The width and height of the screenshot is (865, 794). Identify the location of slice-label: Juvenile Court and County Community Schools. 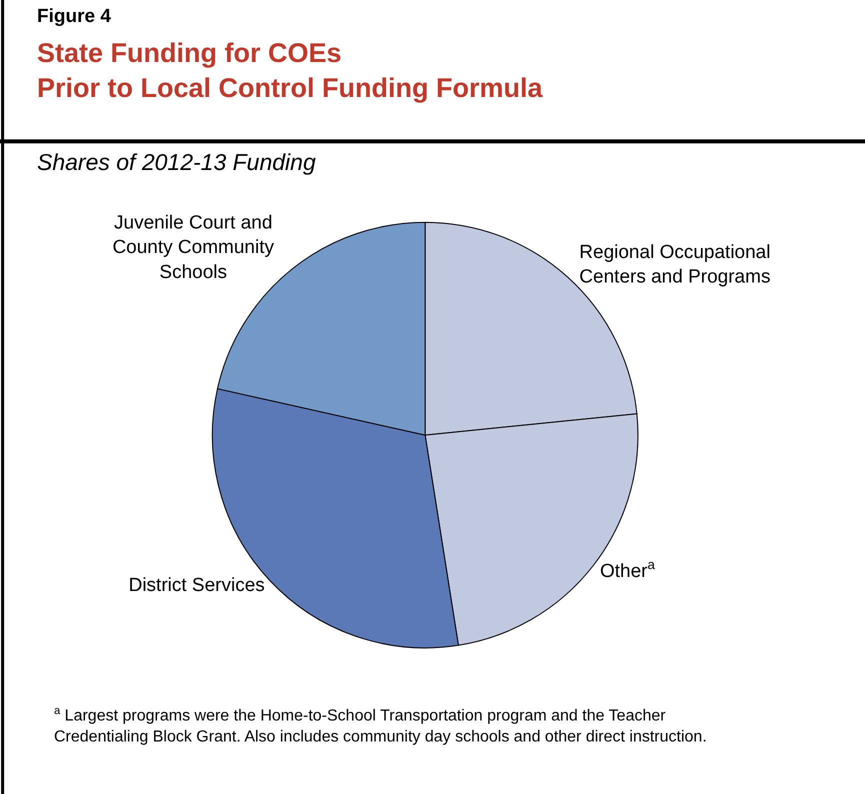
(193, 247).